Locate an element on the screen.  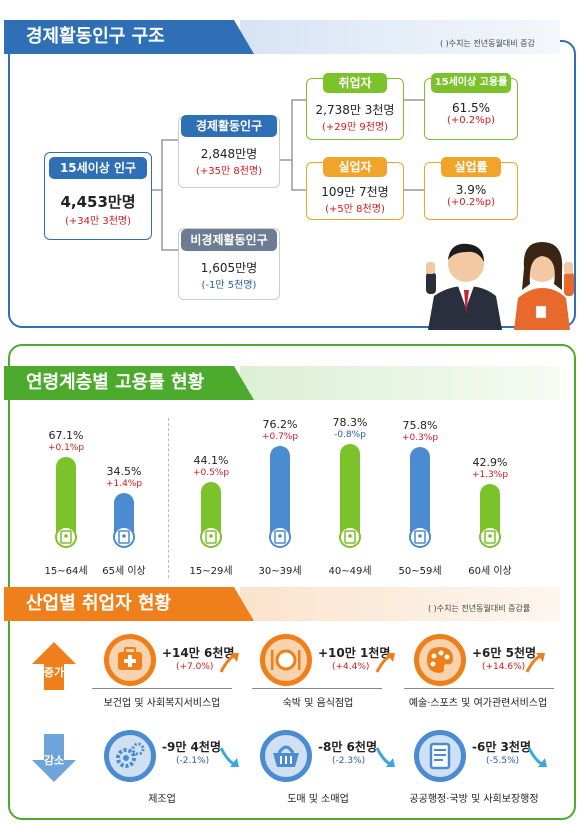
industry-decrease-item: -8만 6천명 (-2.3%) is located at coordinates (331, 766).